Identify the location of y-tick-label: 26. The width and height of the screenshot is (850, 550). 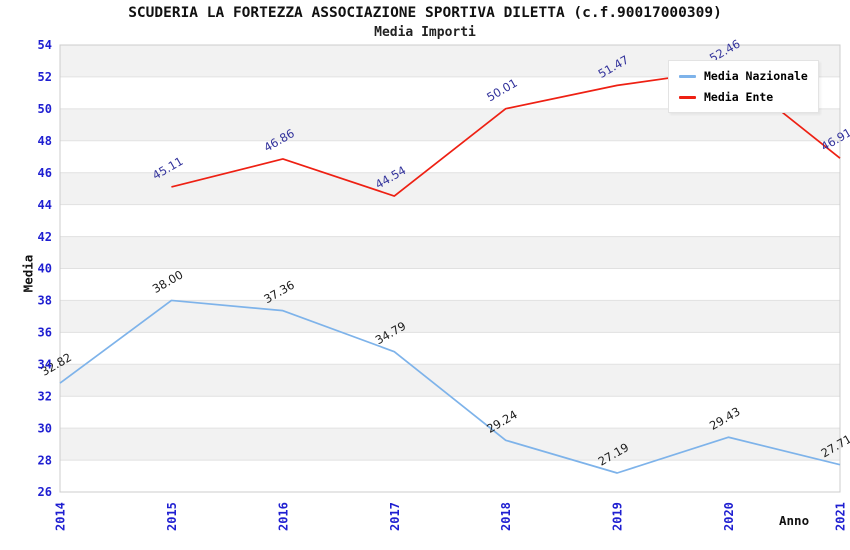
(45, 492).